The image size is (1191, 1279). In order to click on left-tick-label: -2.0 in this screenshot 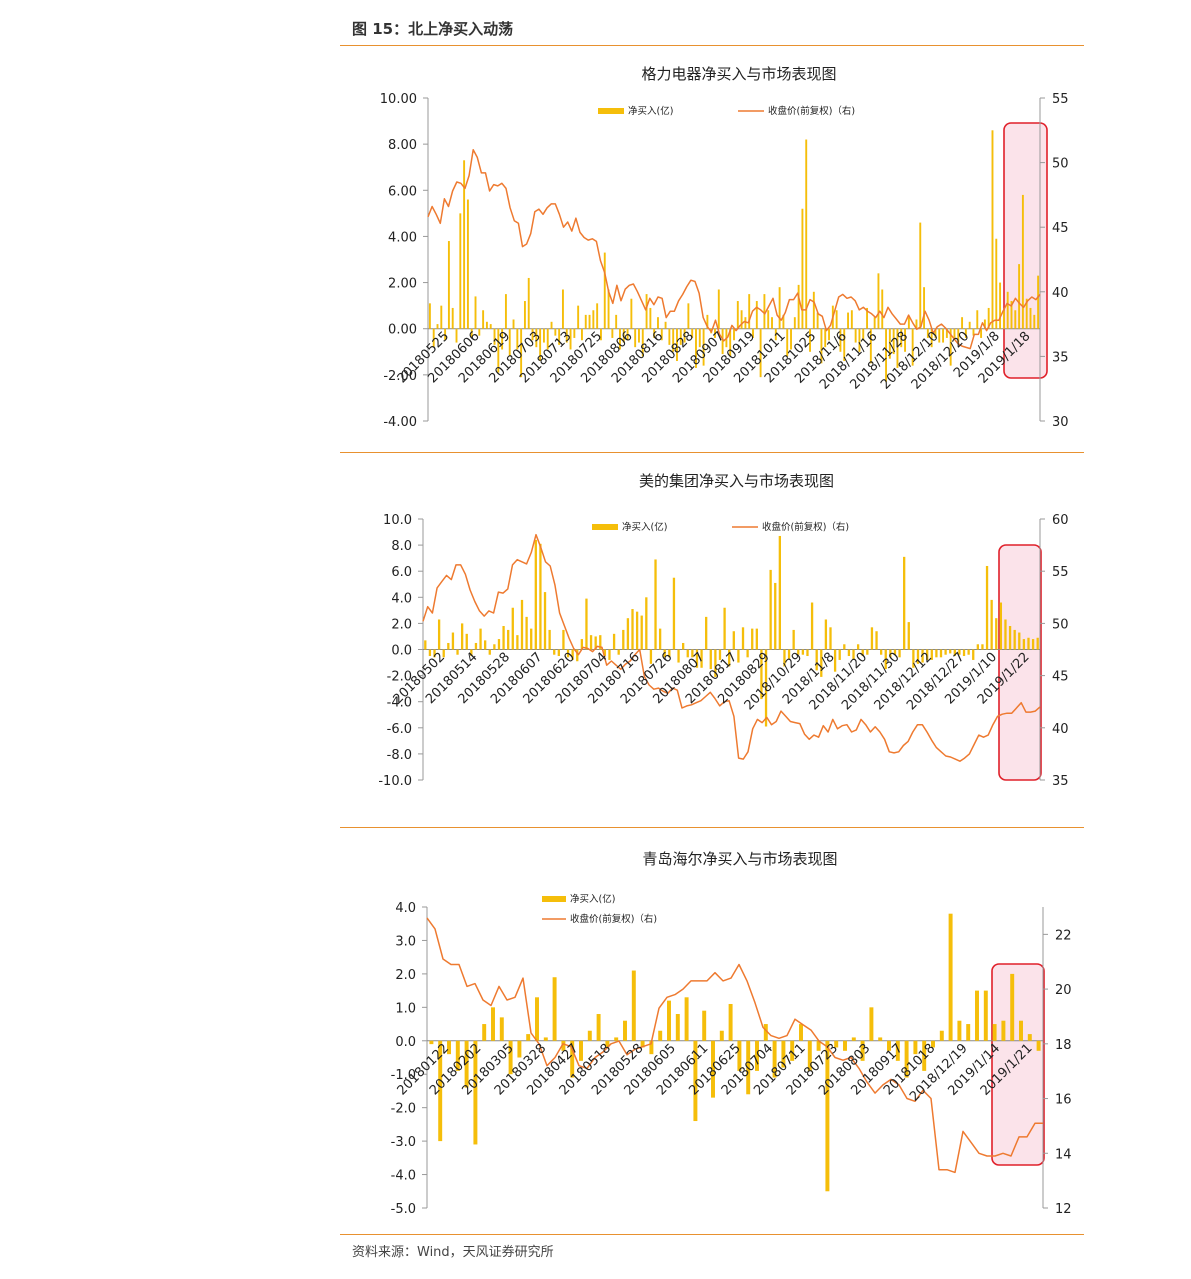, I will do `click(399, 677)`.